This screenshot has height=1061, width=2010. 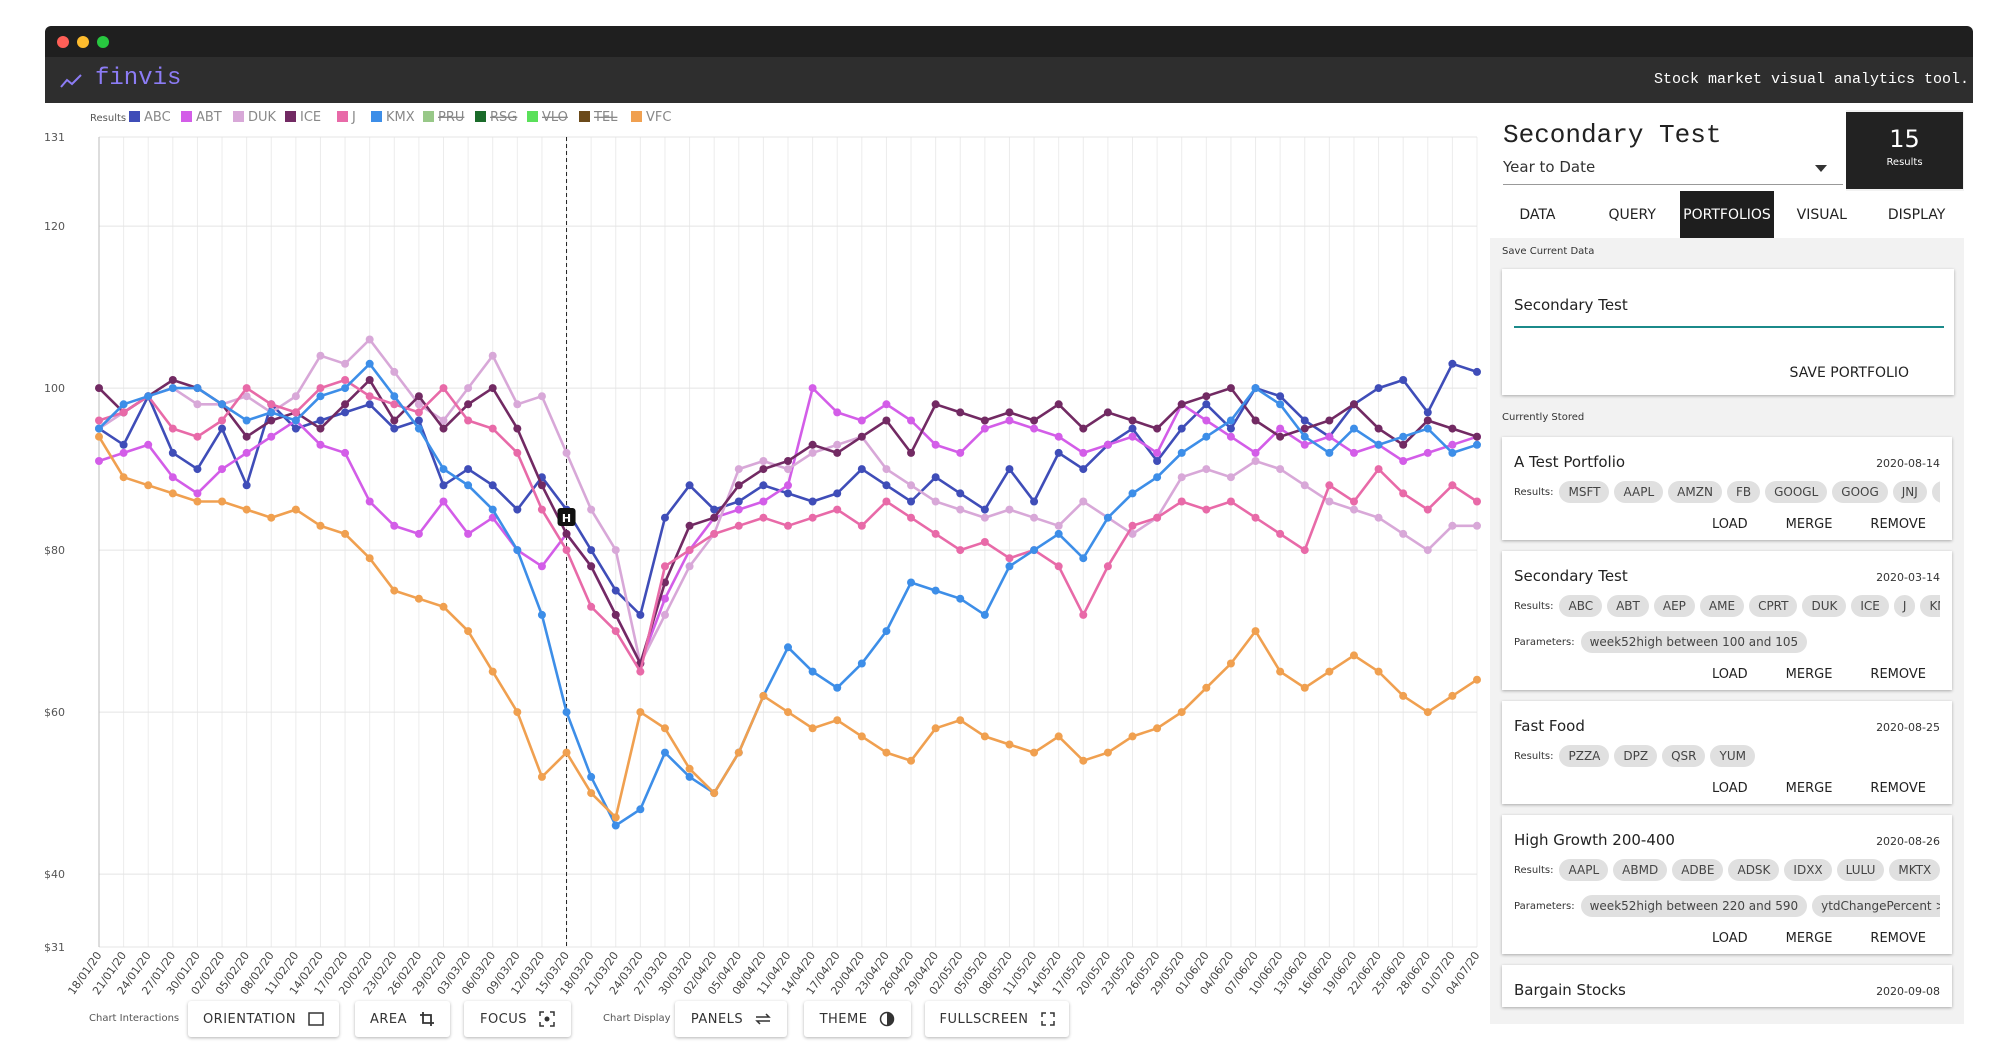 What do you see at coordinates (1571, 305) in the screenshot?
I see `save-input: Secondary Test` at bounding box center [1571, 305].